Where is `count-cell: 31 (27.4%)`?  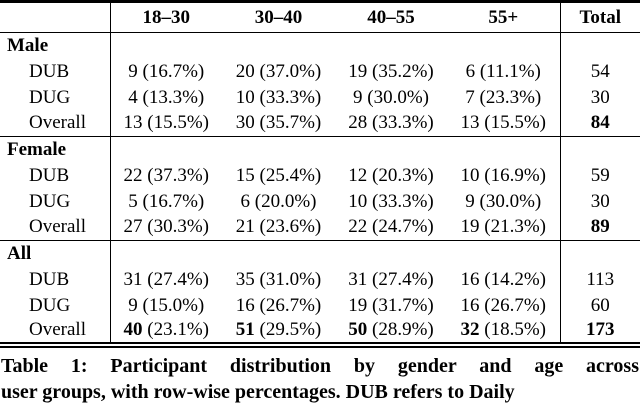 count-cell: 31 (27.4%) is located at coordinates (166, 280).